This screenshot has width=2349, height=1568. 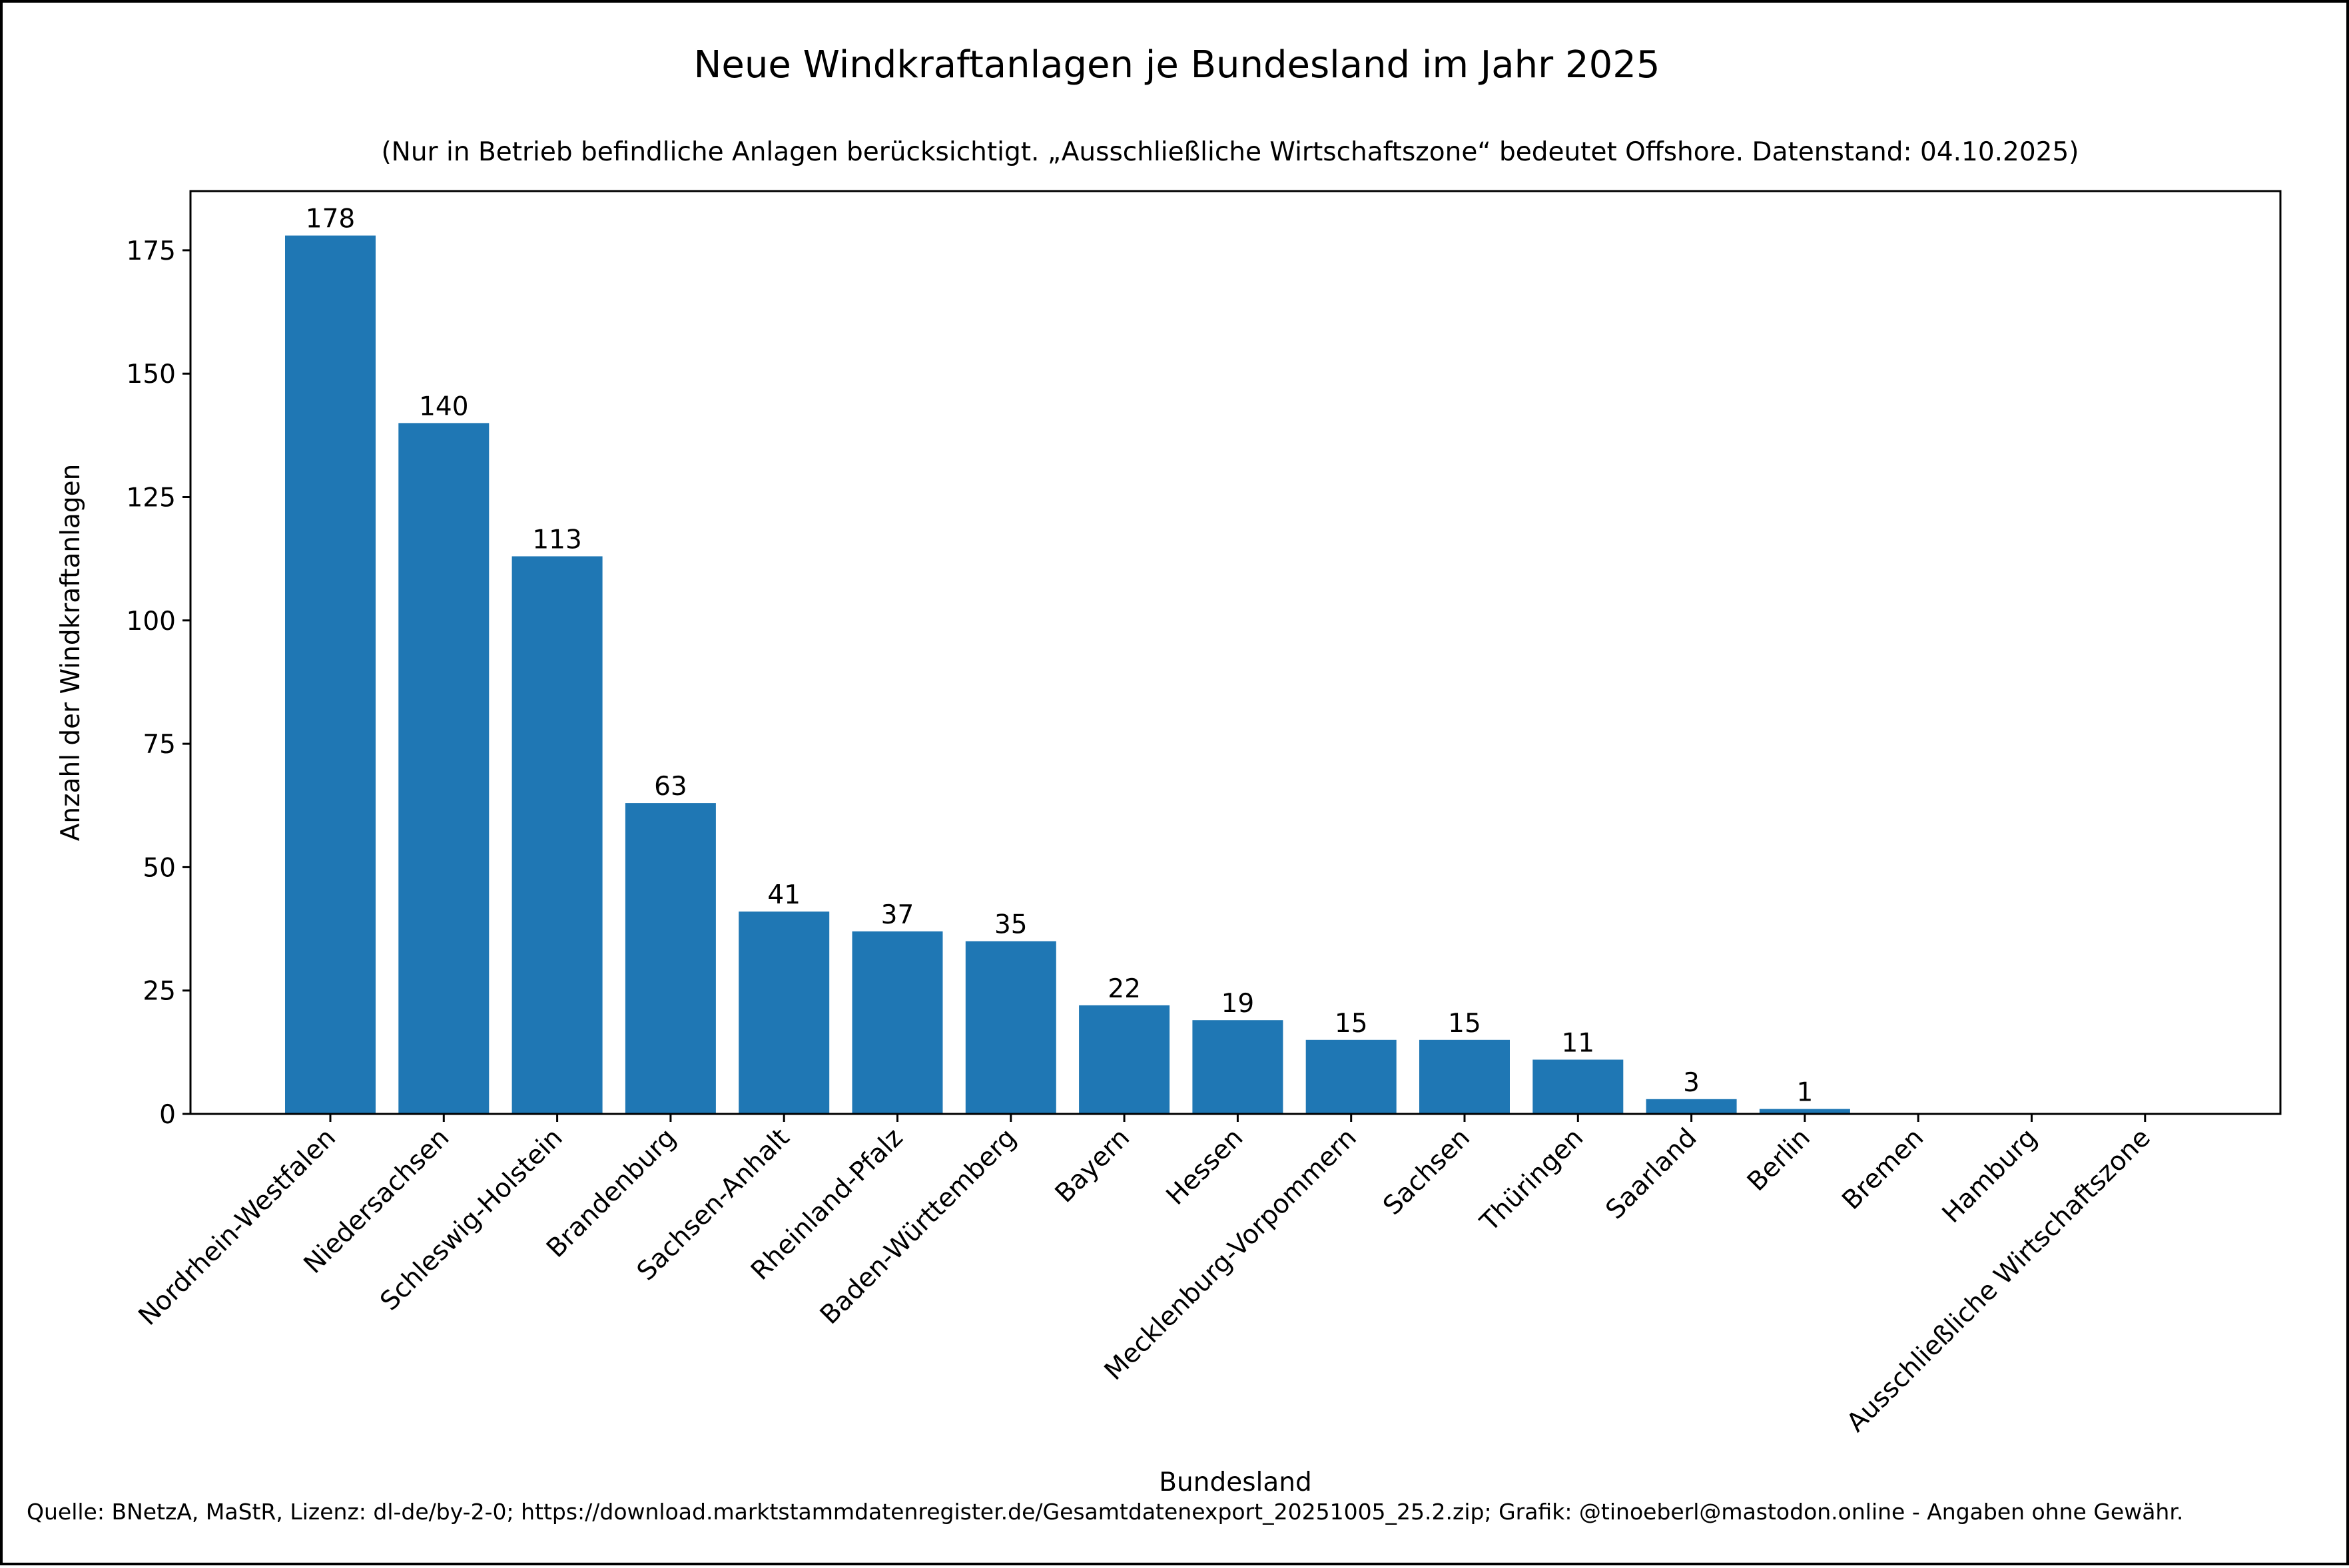 I want to click on x-tick-label-6: Baden-Württemberg, so click(x=919, y=1226).